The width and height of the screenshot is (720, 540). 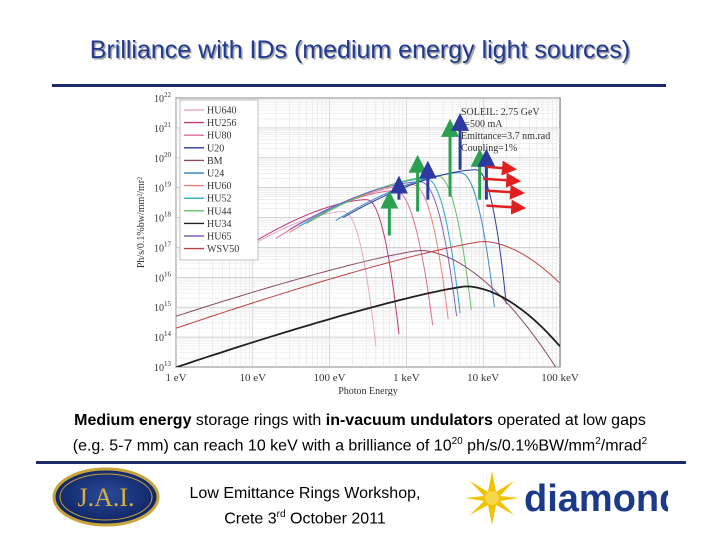 I want to click on jai-logo: J.A.I., so click(x=106, y=497).